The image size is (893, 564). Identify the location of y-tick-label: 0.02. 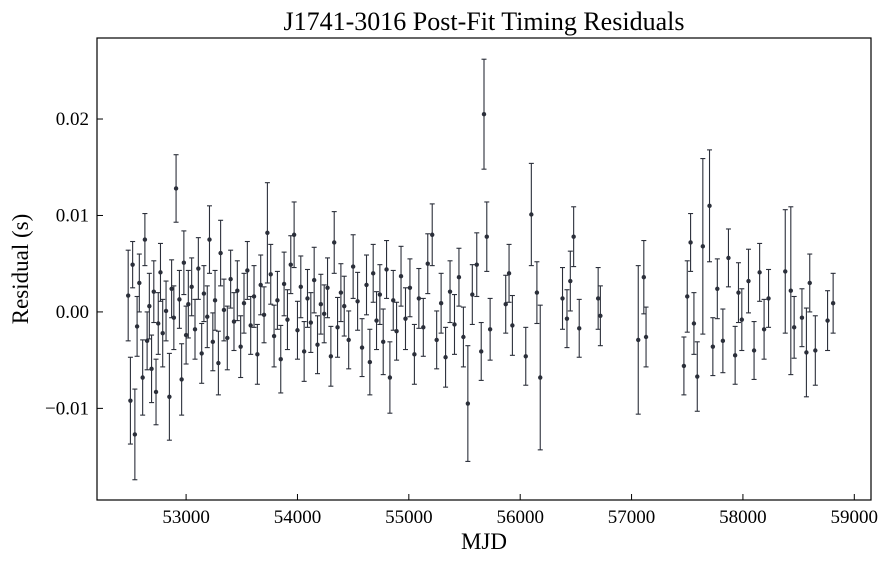
(72, 119).